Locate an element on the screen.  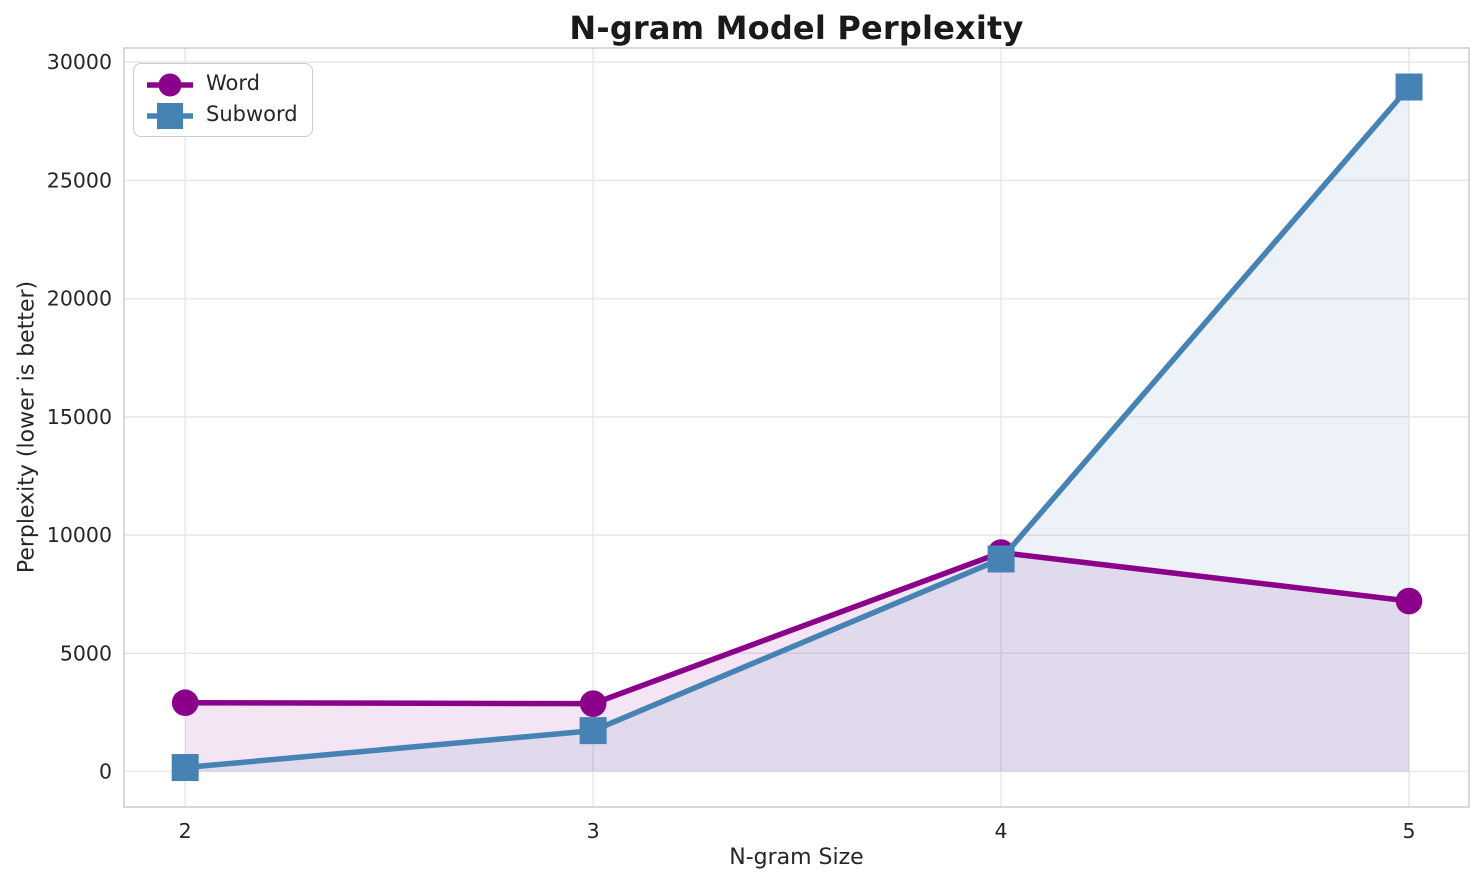
y-tick-label: 20000 is located at coordinates (79, 299).